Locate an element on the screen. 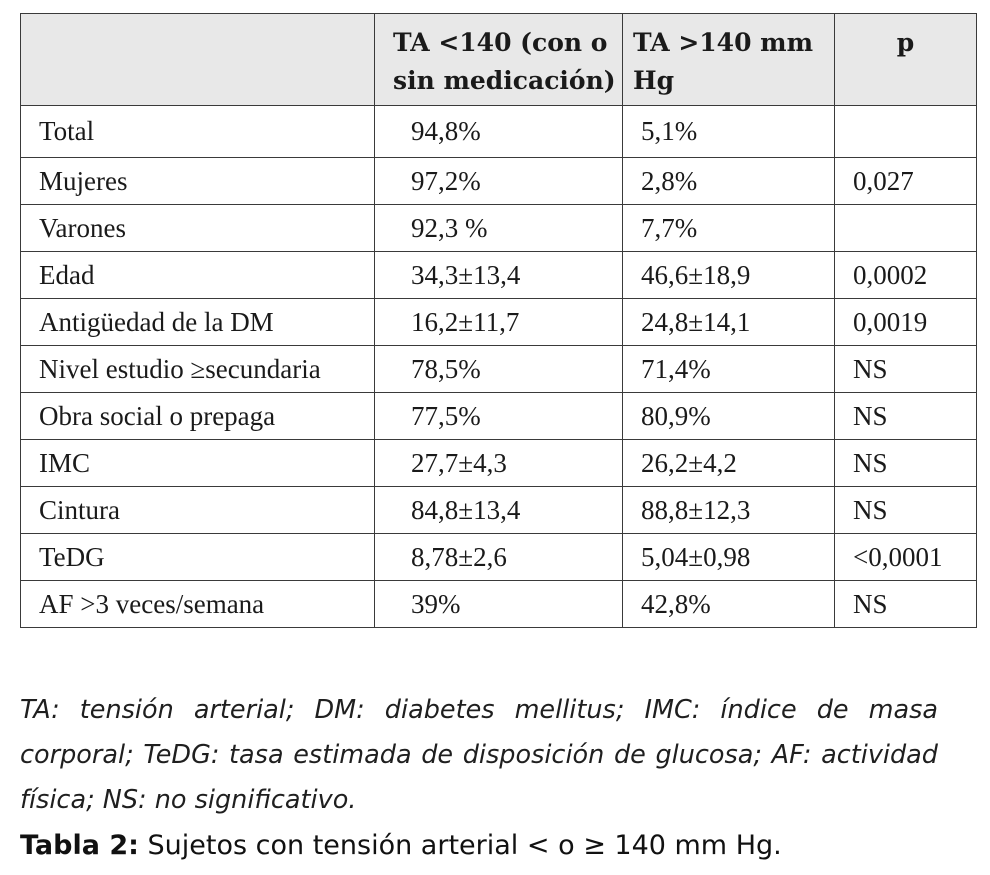 The width and height of the screenshot is (990, 875). cell-ta-below-140: 78,5% is located at coordinates (498, 369).